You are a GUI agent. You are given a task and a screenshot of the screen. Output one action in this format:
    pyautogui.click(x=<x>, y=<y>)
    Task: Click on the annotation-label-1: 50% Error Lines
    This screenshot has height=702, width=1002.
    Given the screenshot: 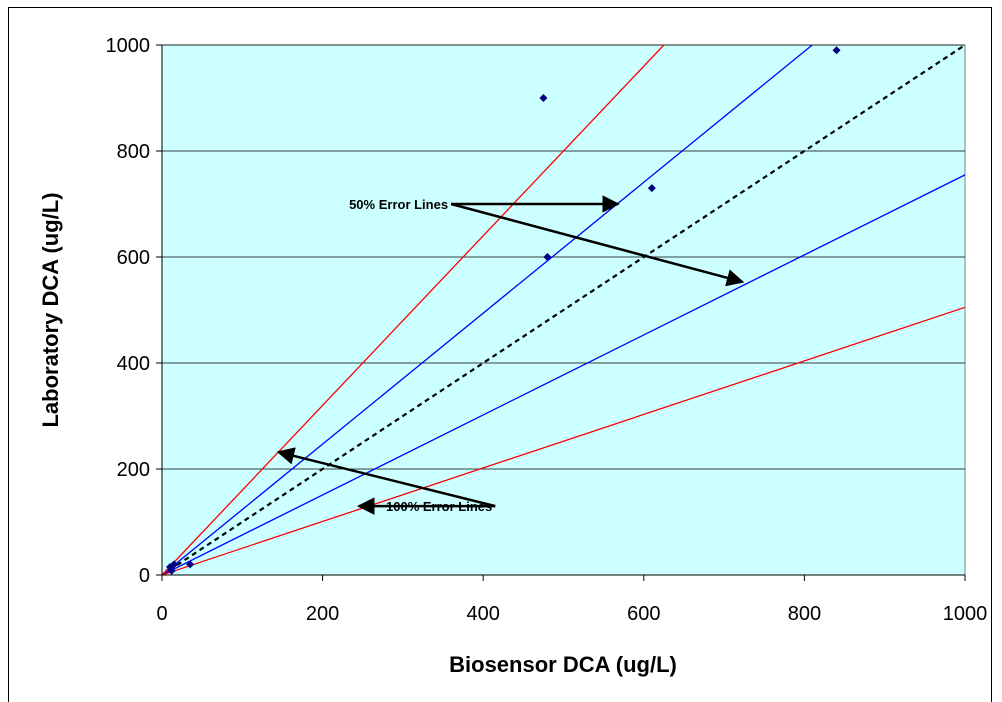 What is the action you would take?
    pyautogui.click(x=398, y=204)
    